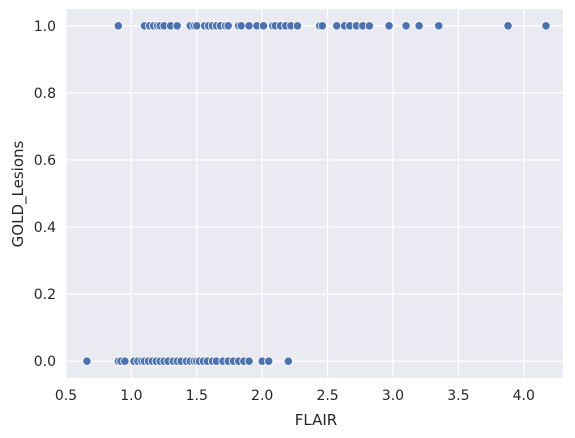 The image size is (575, 438). Describe the element at coordinates (18, 193) in the screenshot. I see `y-axis-label: GOLD_Lesions` at that location.